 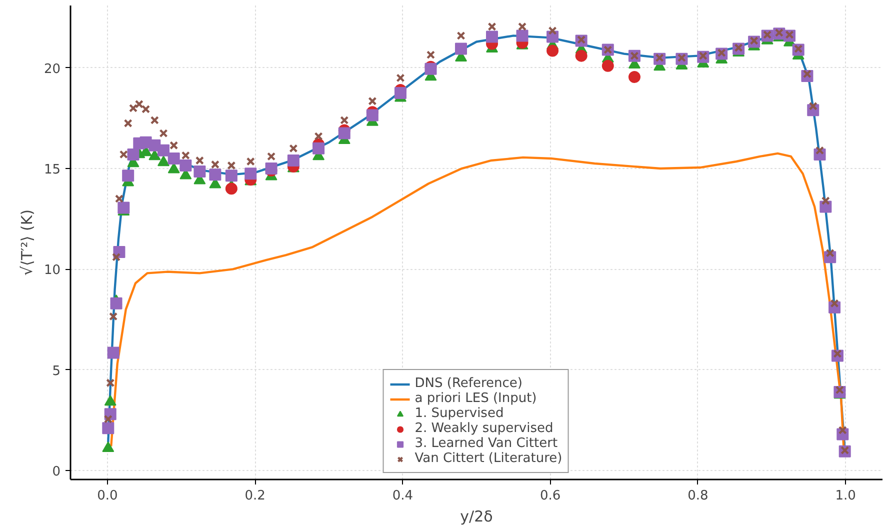 I want to click on legend-label: 1. Supervised, so click(x=459, y=413).